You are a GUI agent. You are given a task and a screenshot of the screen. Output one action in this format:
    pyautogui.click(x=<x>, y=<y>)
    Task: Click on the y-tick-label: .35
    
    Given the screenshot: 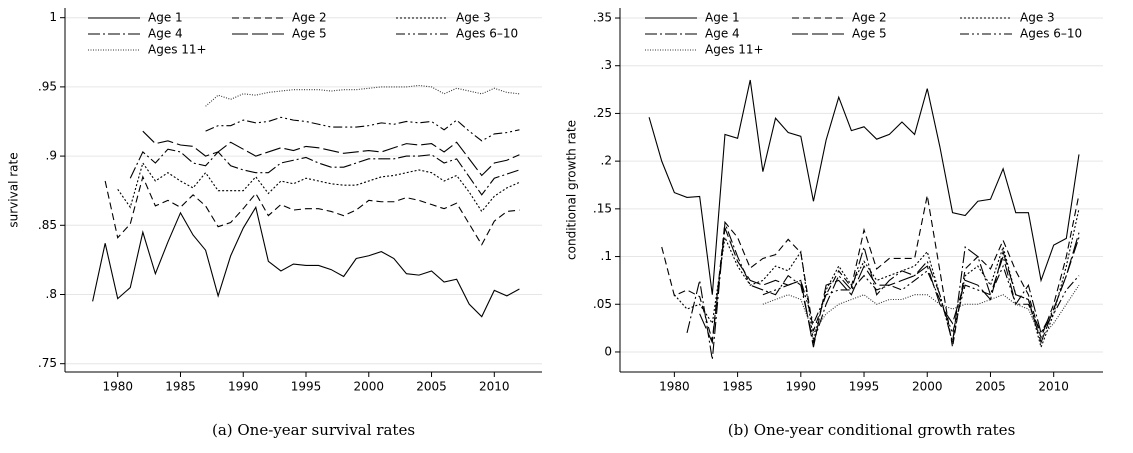 What is the action you would take?
    pyautogui.click(x=602, y=18)
    